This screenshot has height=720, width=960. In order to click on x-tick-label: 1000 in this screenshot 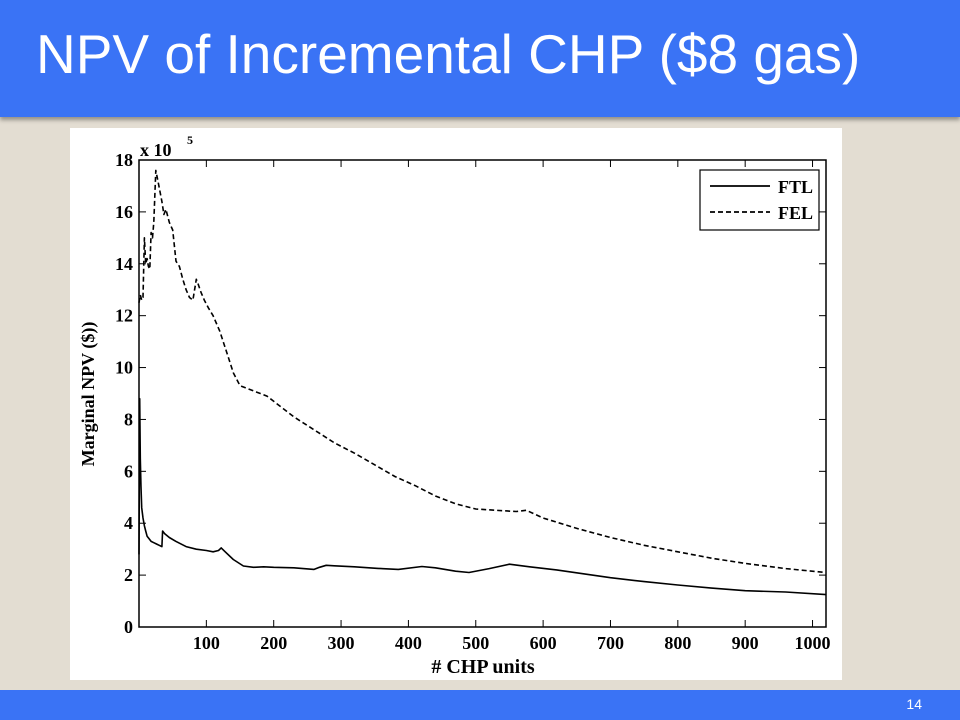, I will do `click(813, 643)`.